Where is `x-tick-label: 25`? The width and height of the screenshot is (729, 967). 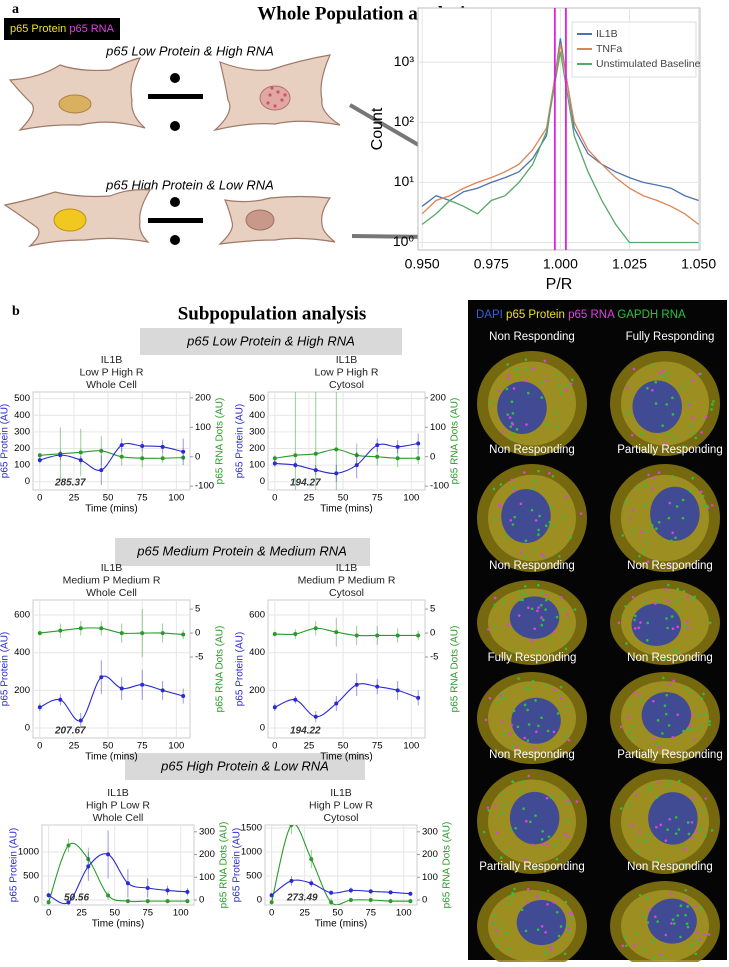
x-tick-label: 25 is located at coordinates (309, 498).